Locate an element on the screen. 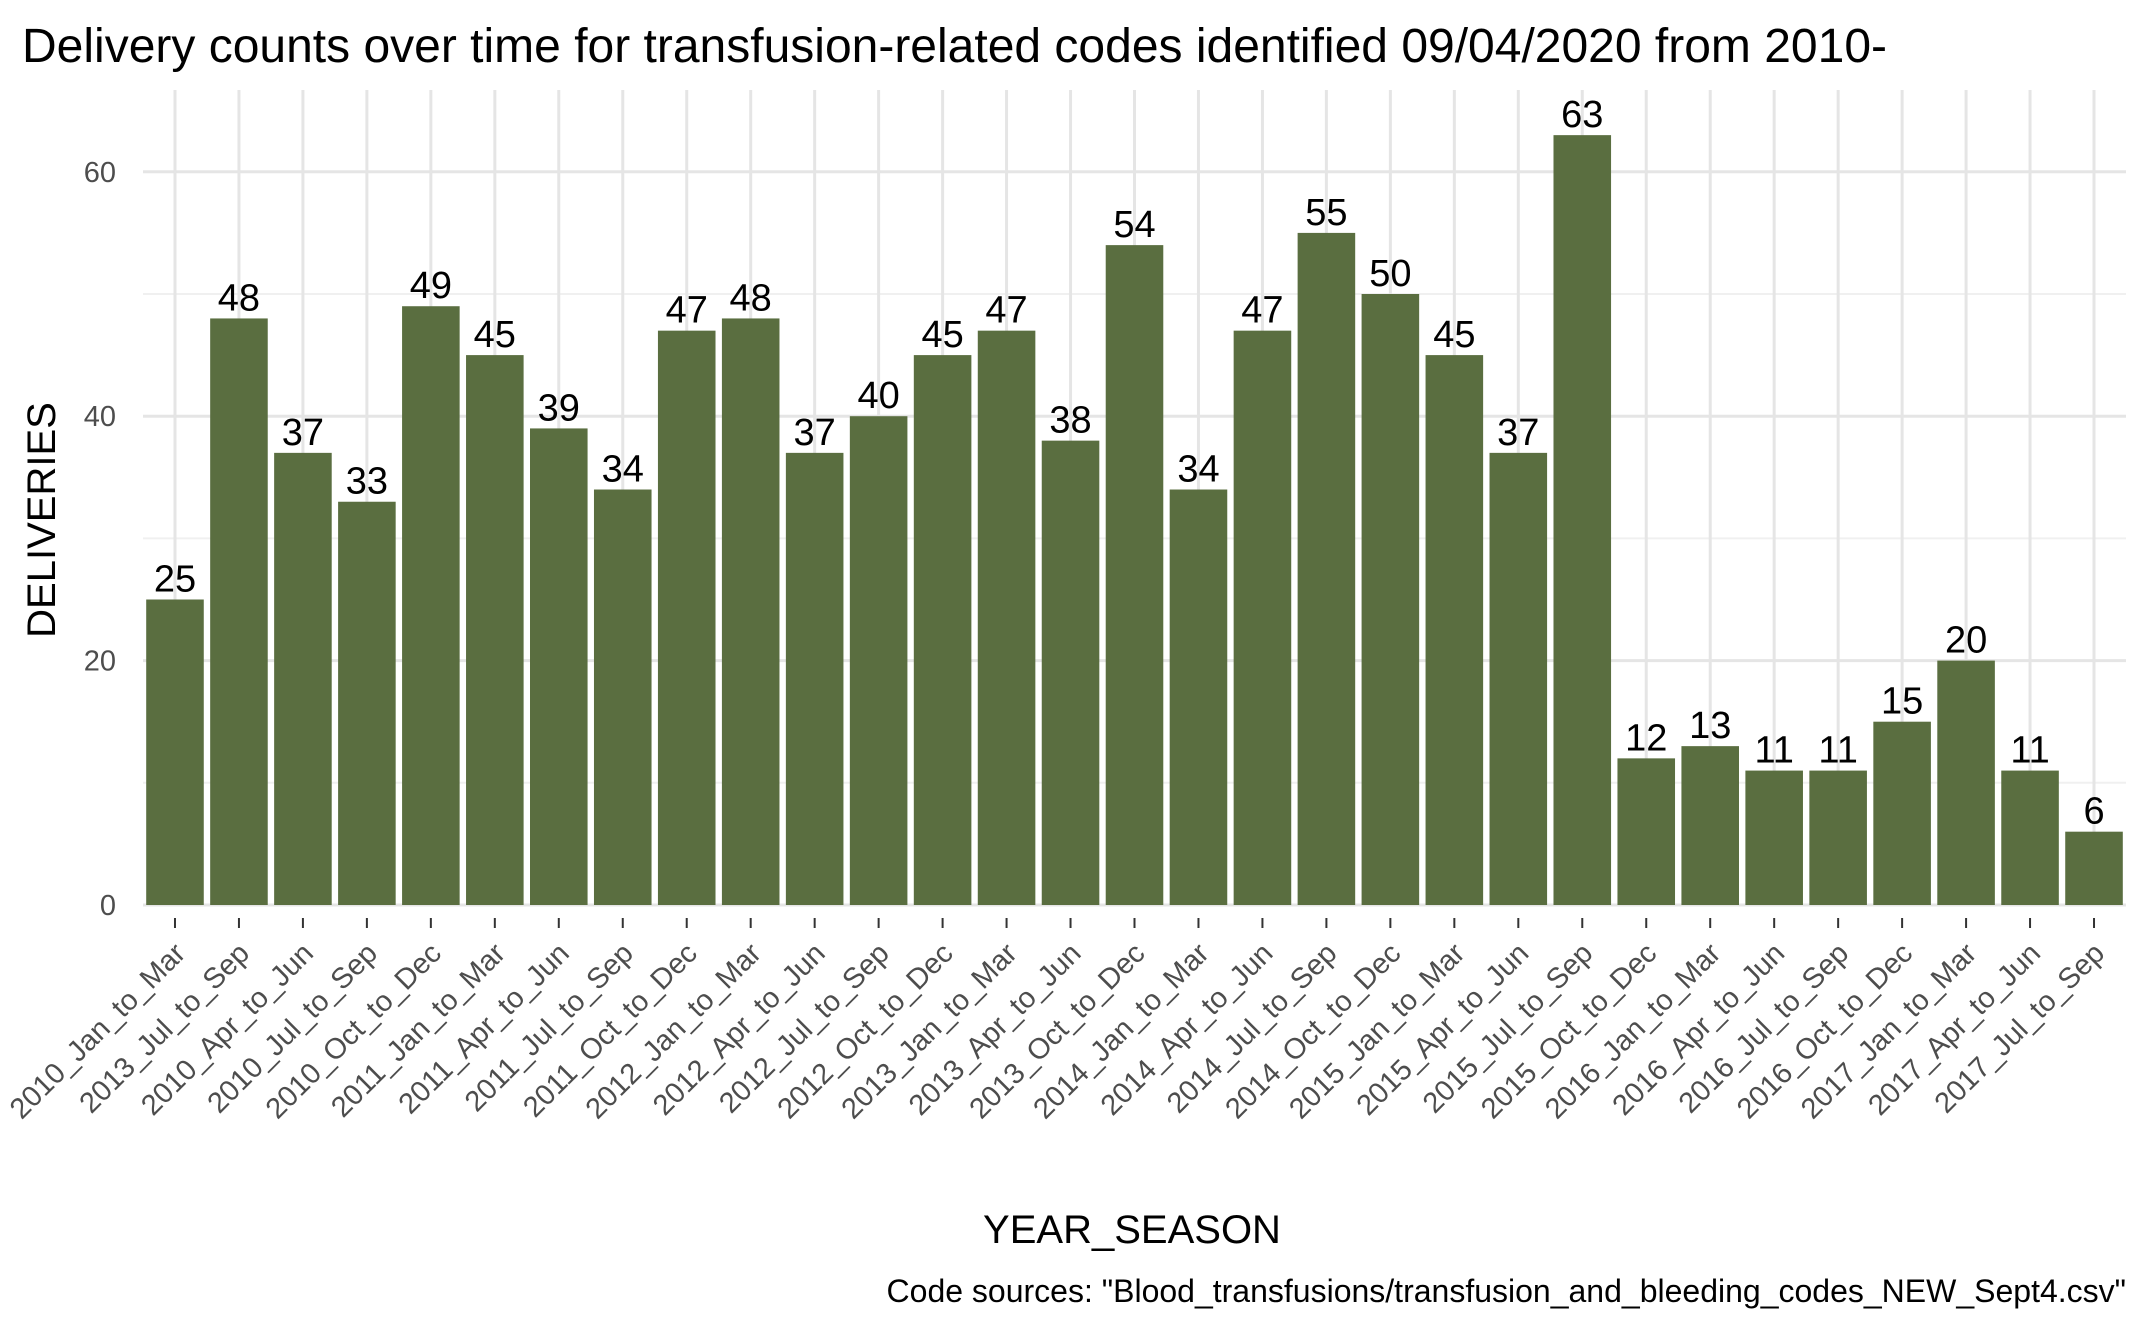 The height and width of the screenshot is (1330, 2153). bar-value-label: 50 is located at coordinates (1390, 274).